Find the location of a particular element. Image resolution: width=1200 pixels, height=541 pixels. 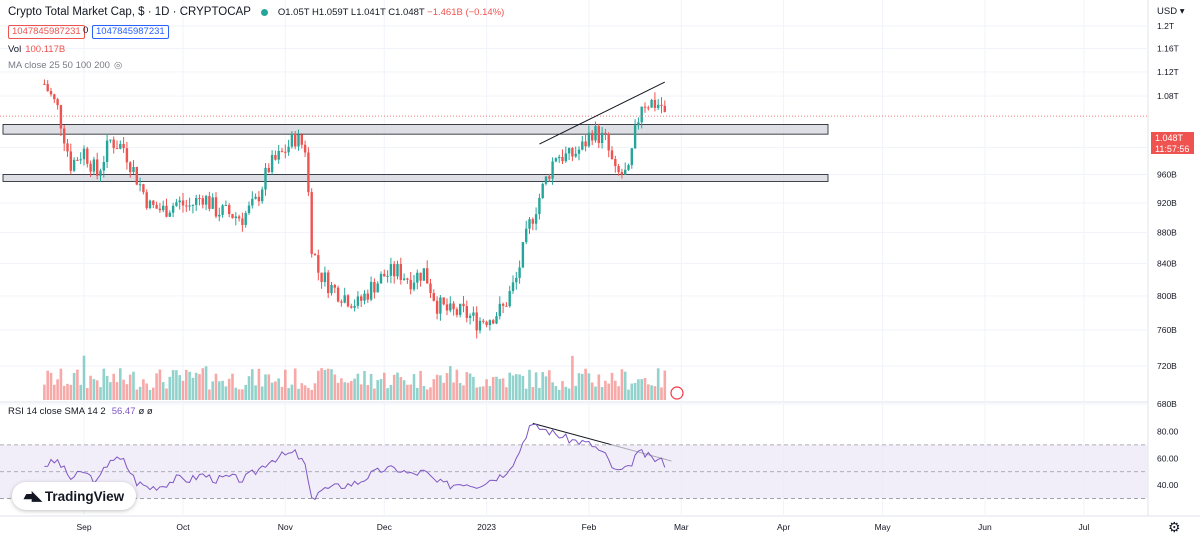

last-price-tag: 1.048T 11:57:56 is located at coordinates (1172, 143).